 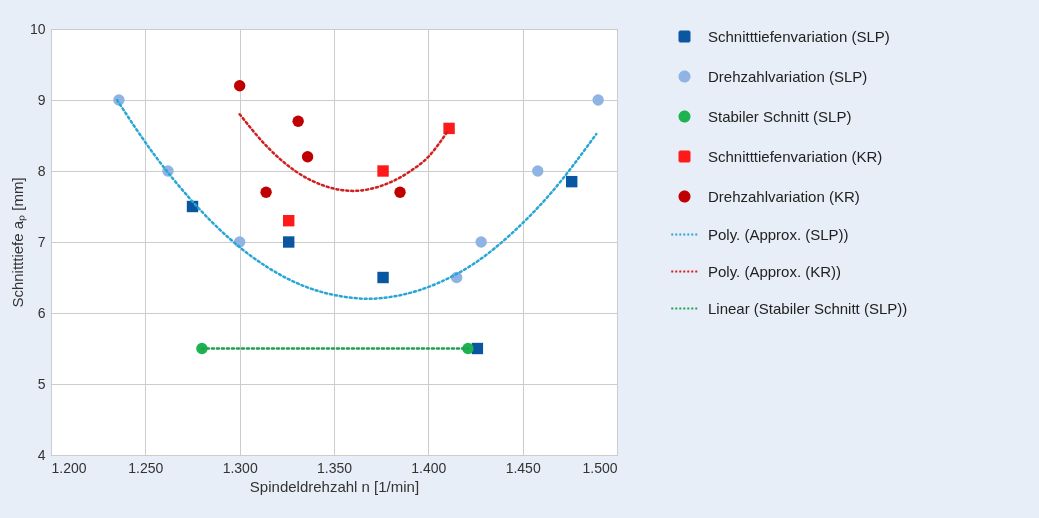 What do you see at coordinates (41, 312) in the screenshot?
I see `y-tick-label: 6` at bounding box center [41, 312].